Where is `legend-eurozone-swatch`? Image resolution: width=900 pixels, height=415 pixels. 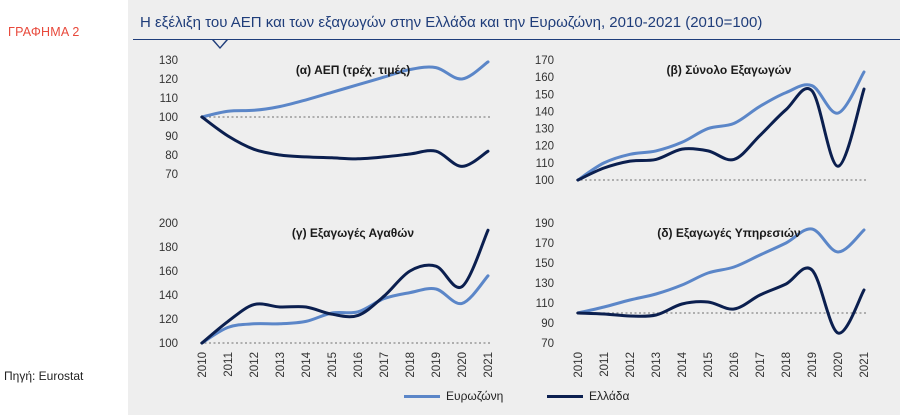 legend-eurozone-swatch is located at coordinates (422, 396).